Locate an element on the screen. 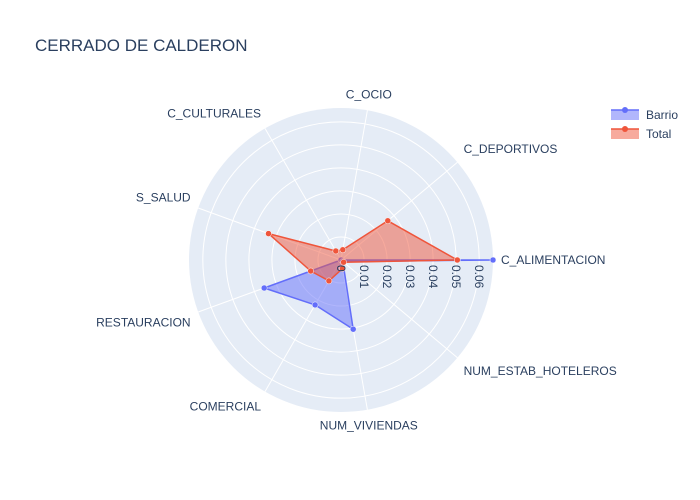 This screenshot has width=700, height=500. legend-label-barrio: Barrio is located at coordinates (662, 115).